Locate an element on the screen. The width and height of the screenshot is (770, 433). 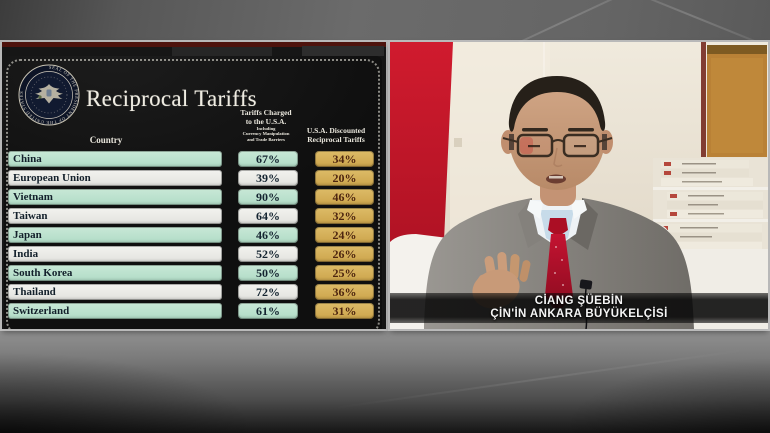
charged-header-line: Tariffs Charged is located at coordinates (266, 112).